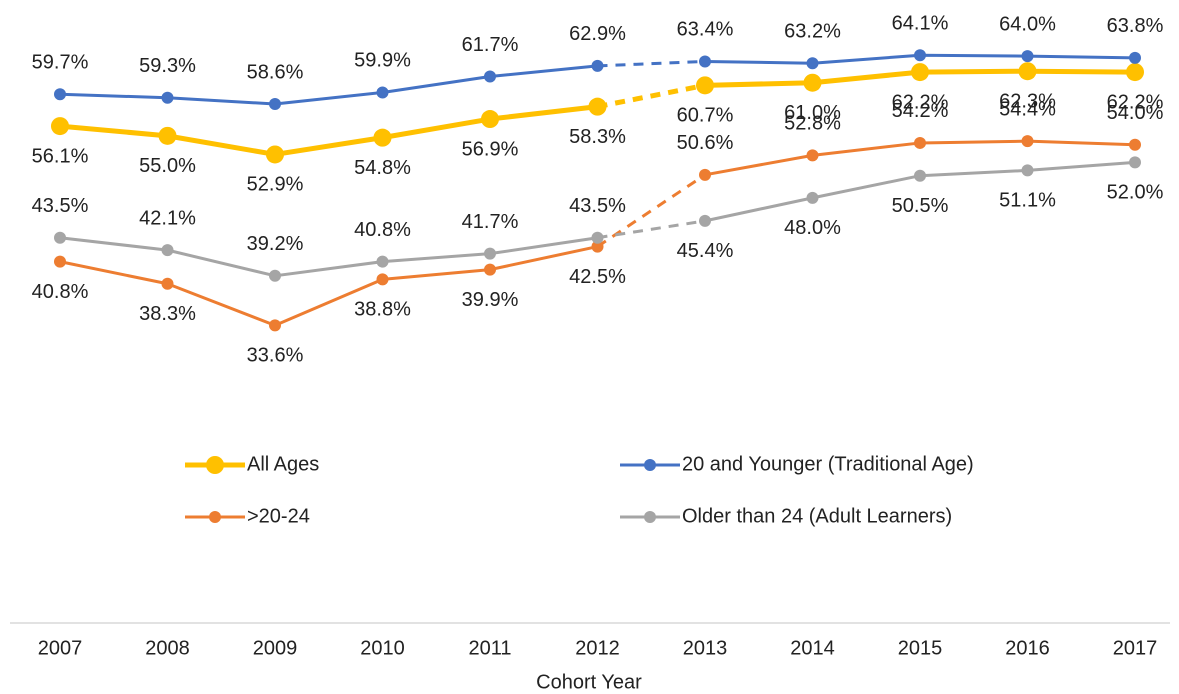 The image size is (1179, 694). I want to click on data-label: 55.0%, so click(167, 166).